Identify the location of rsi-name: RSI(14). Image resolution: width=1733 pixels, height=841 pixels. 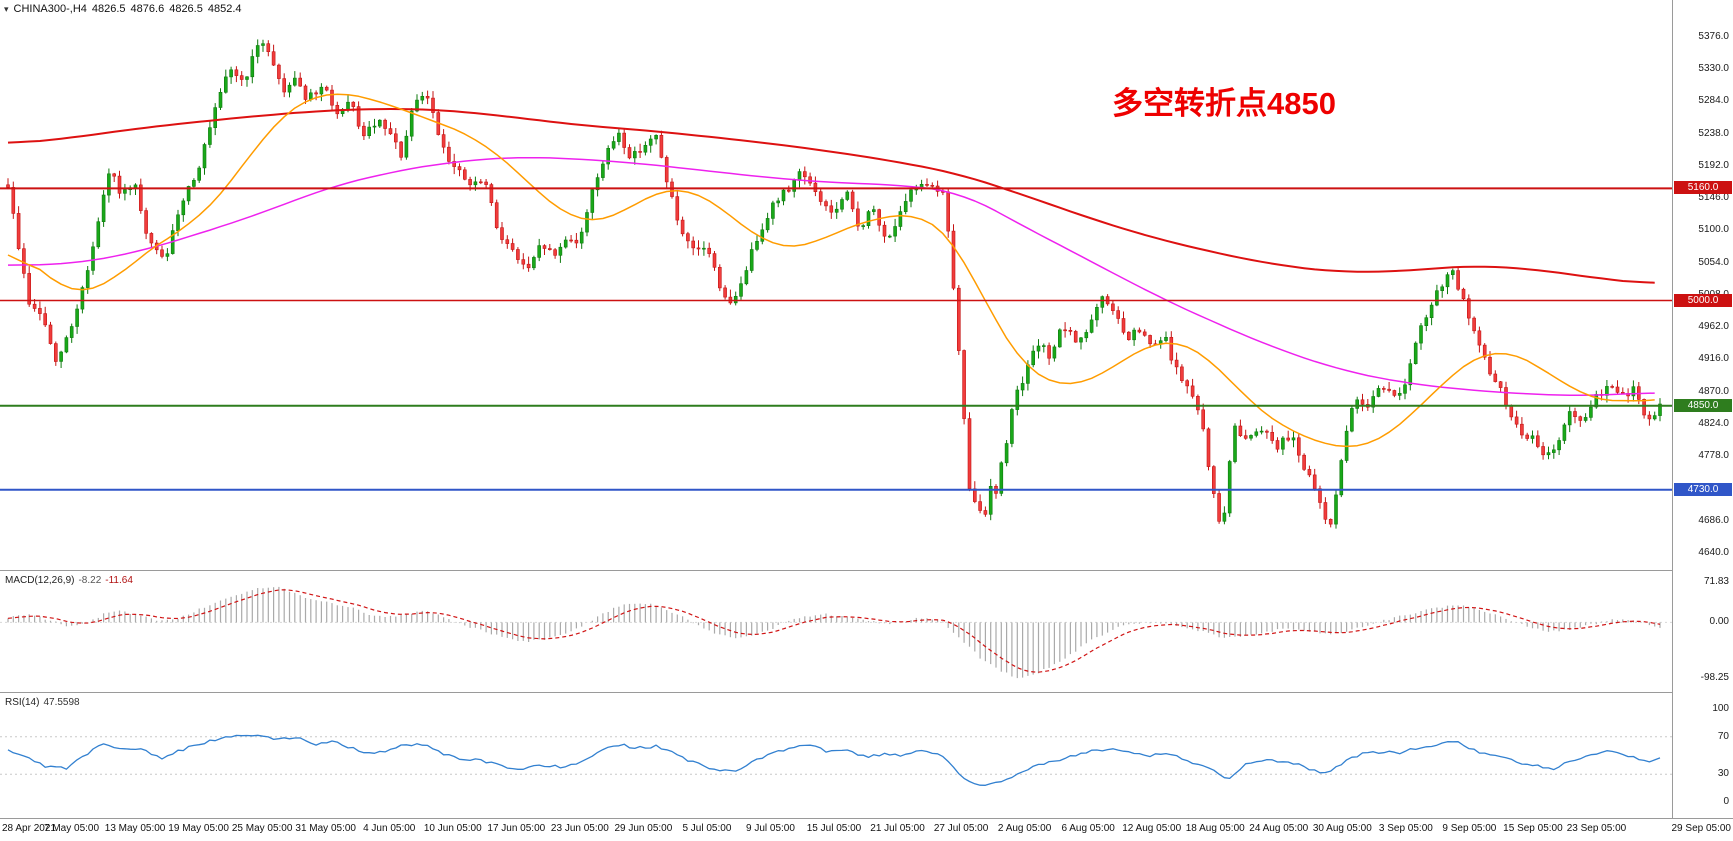
(22, 702).